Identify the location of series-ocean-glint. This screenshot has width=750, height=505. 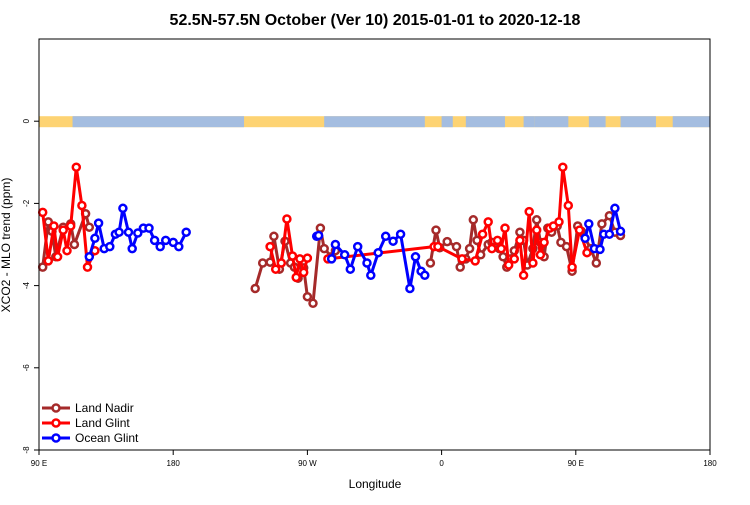
(355, 248).